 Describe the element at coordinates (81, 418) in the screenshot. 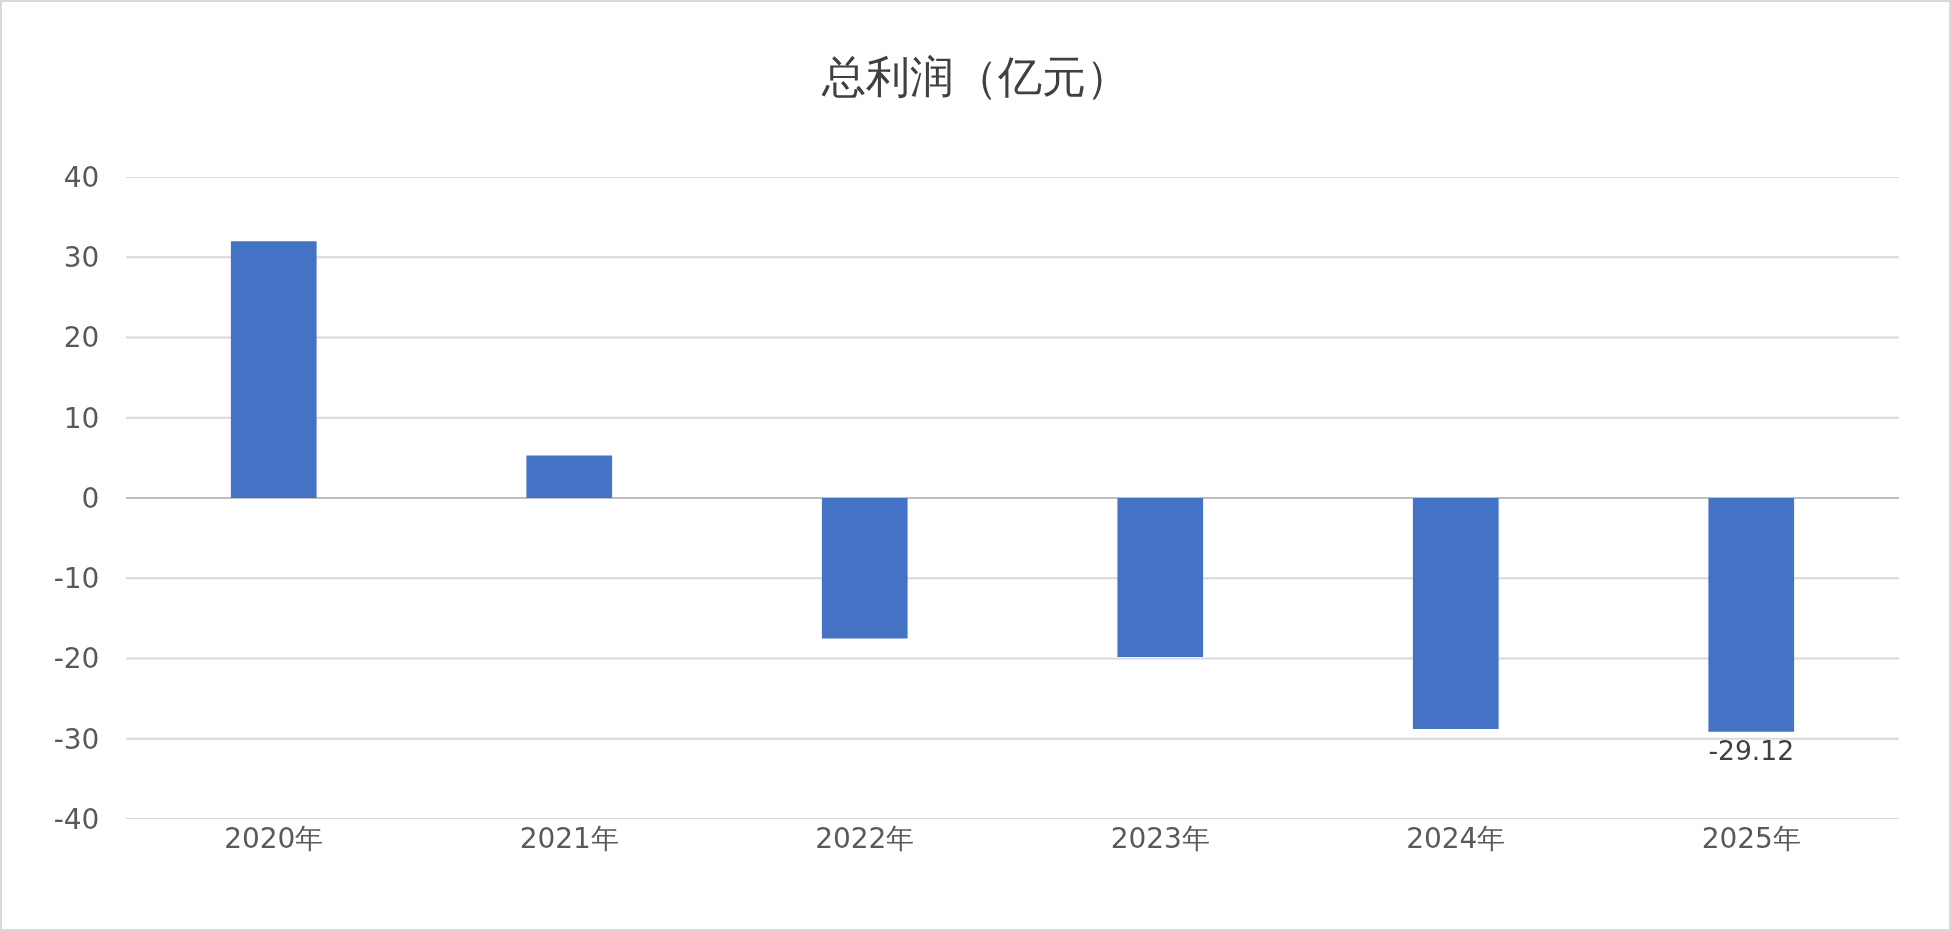

I see `y-tick-label: 10` at that location.